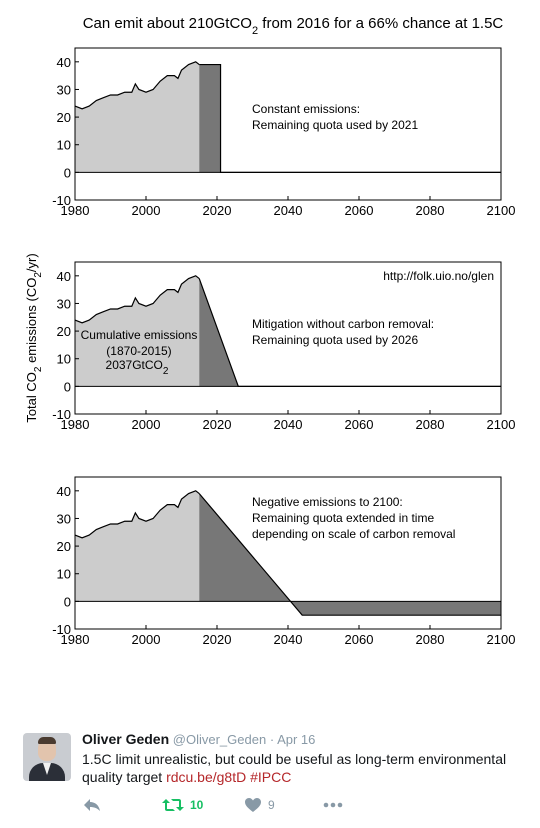 This screenshot has width=540, height=828. I want to click on tweet-date: Apr 16, so click(296, 739).